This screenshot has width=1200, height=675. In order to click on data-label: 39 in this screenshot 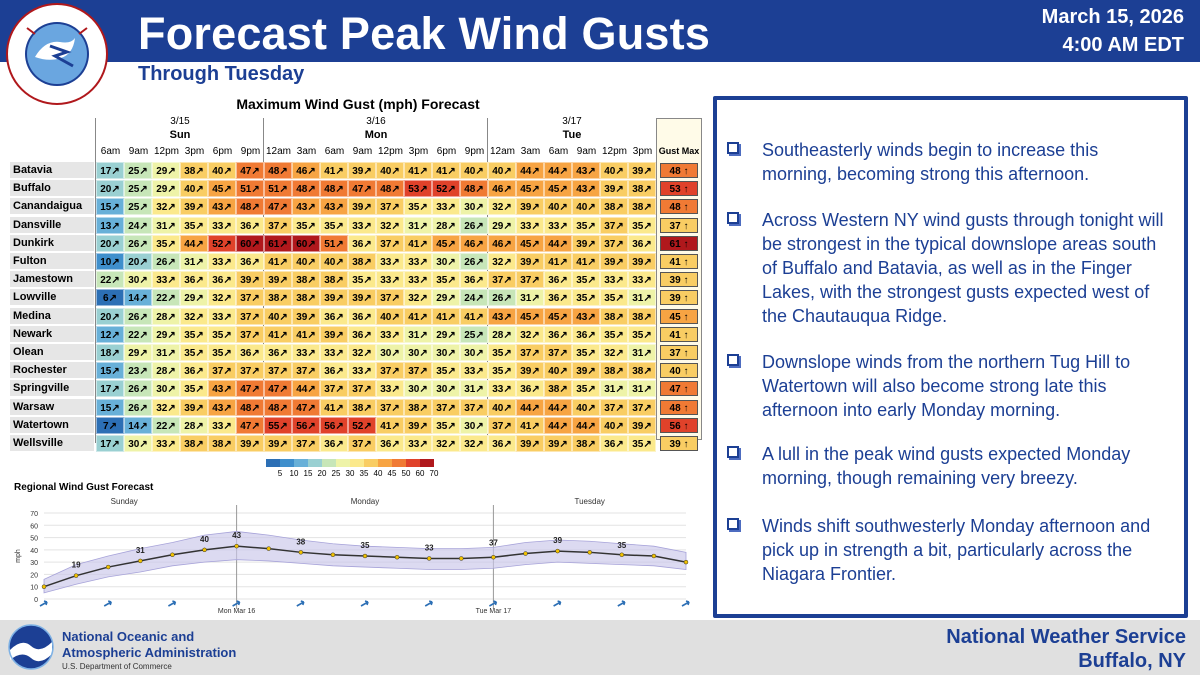, I will do `click(557, 540)`.